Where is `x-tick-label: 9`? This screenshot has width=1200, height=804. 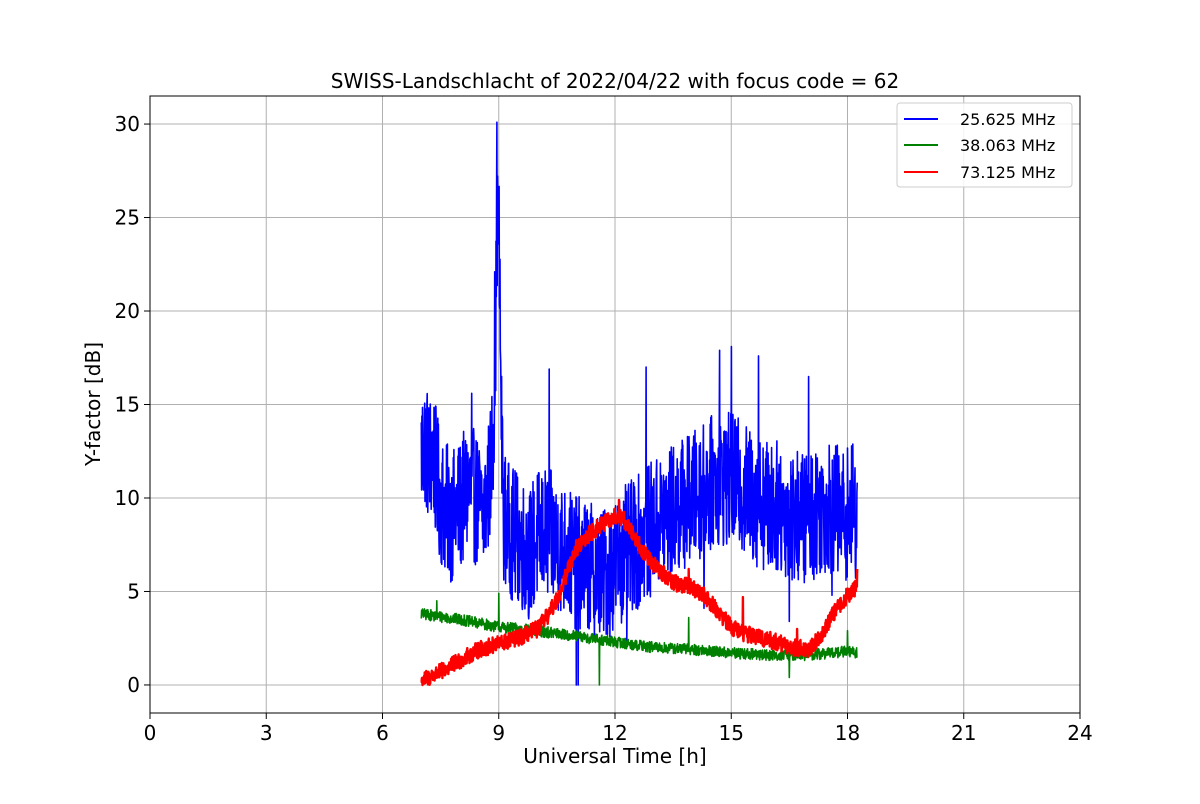 x-tick-label: 9 is located at coordinates (498, 733).